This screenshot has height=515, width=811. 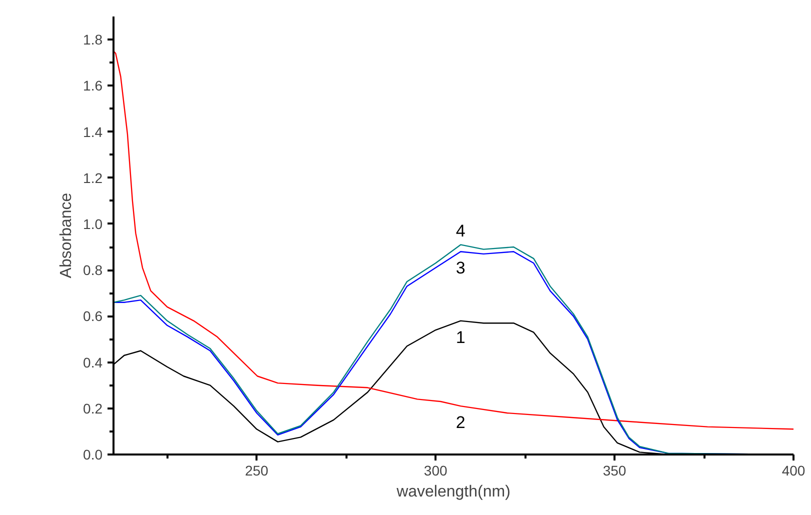 I want to click on x-tick-label: 400, so click(x=794, y=470).